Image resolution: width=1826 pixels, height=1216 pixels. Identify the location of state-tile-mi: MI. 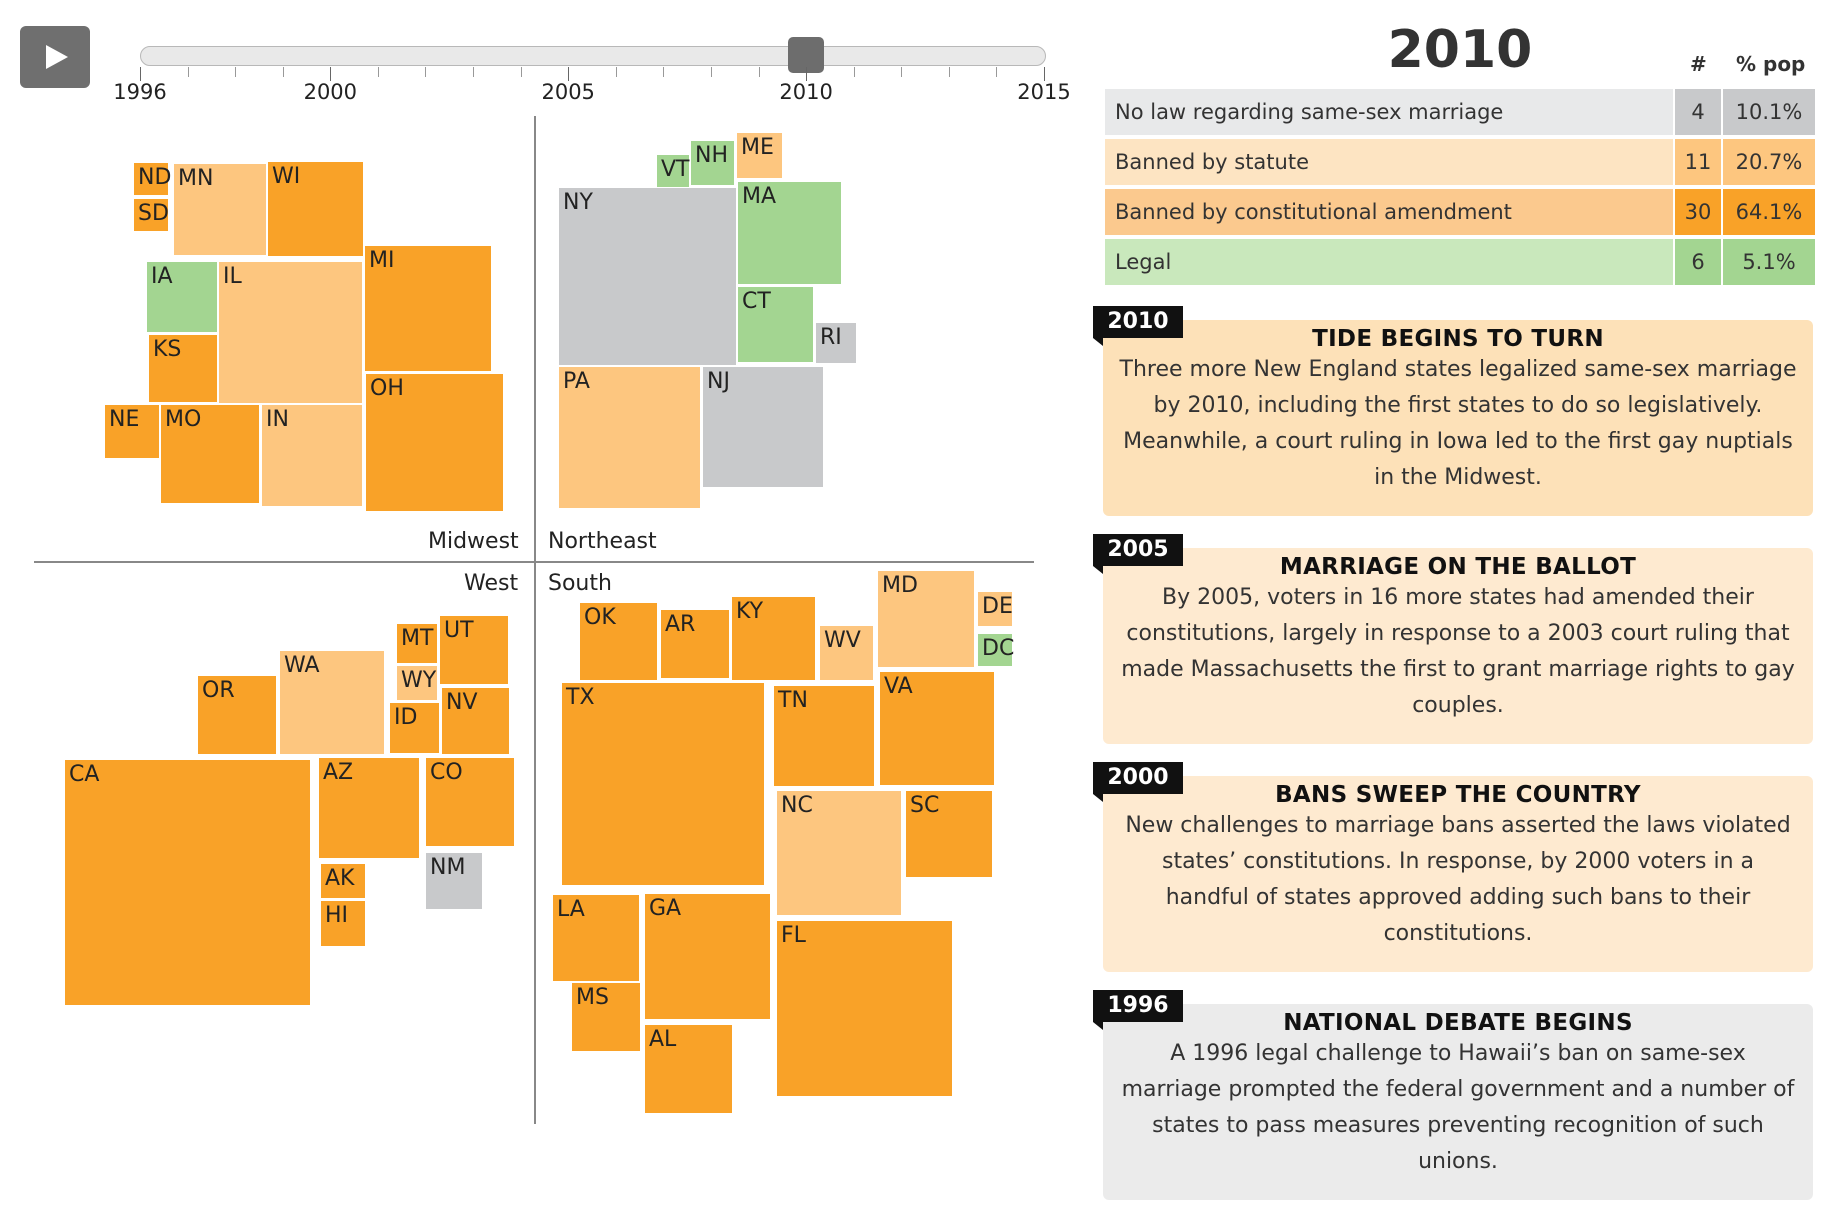
(428, 308).